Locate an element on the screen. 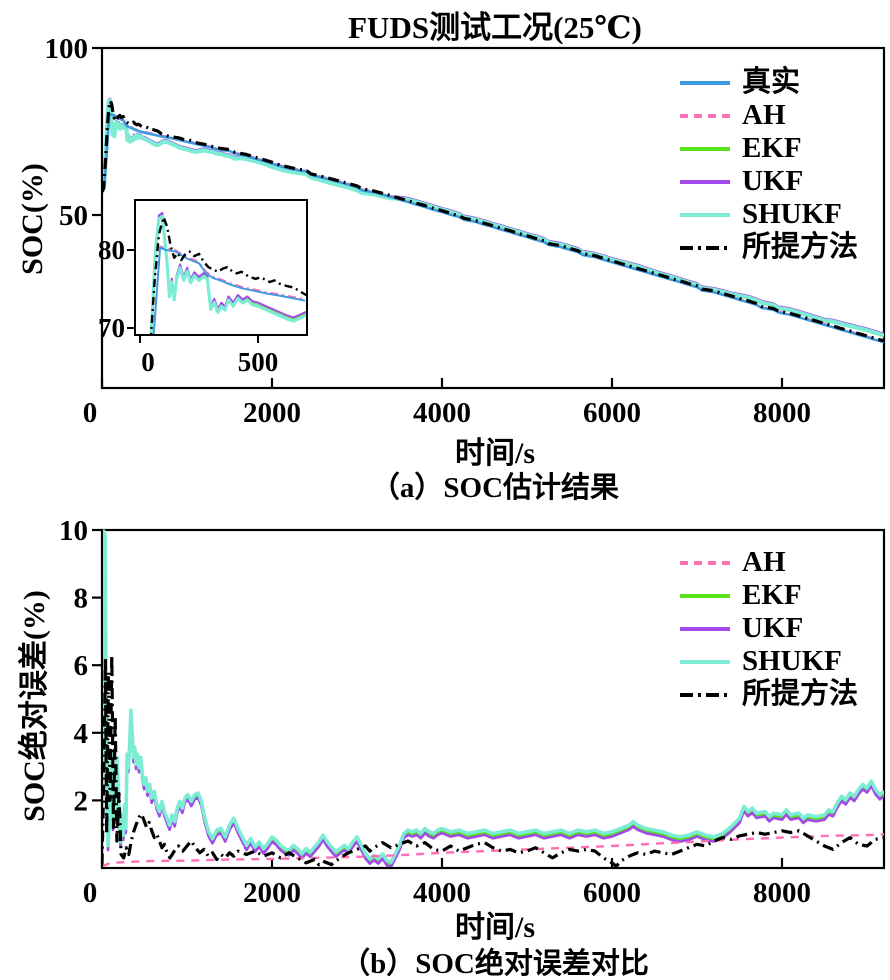  chart-a-legend: 真实 AH EKF UKF SHUKF 所提方法 is located at coordinates (768, 165).